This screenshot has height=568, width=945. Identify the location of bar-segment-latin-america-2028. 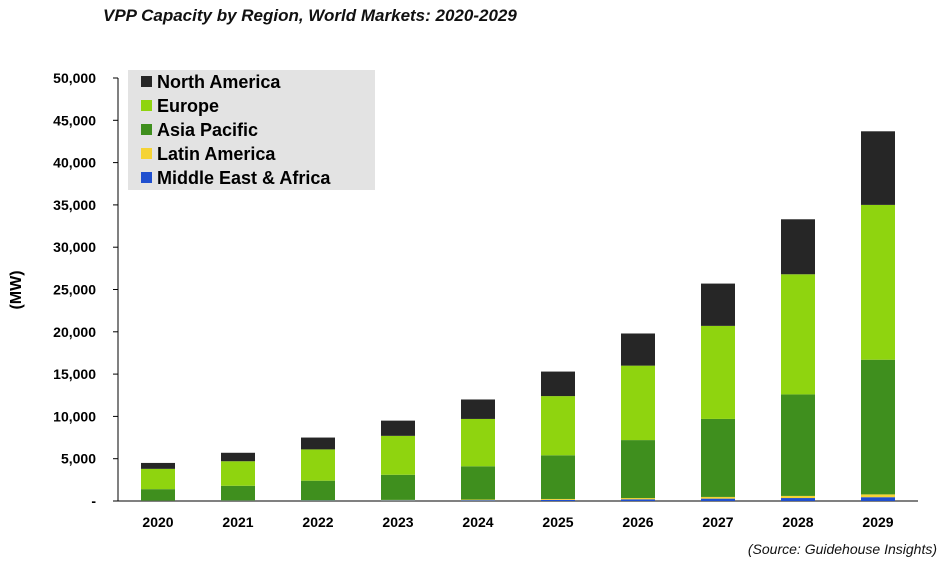
(798, 497).